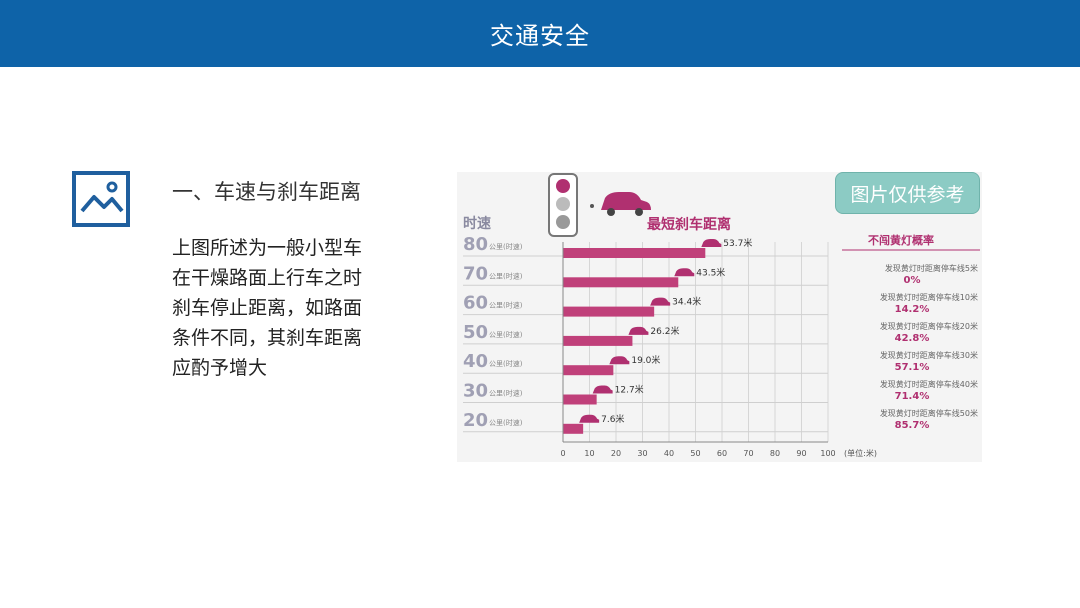 The width and height of the screenshot is (1080, 608). What do you see at coordinates (475, 420) in the screenshot?
I see `speed-label: 20` at bounding box center [475, 420].